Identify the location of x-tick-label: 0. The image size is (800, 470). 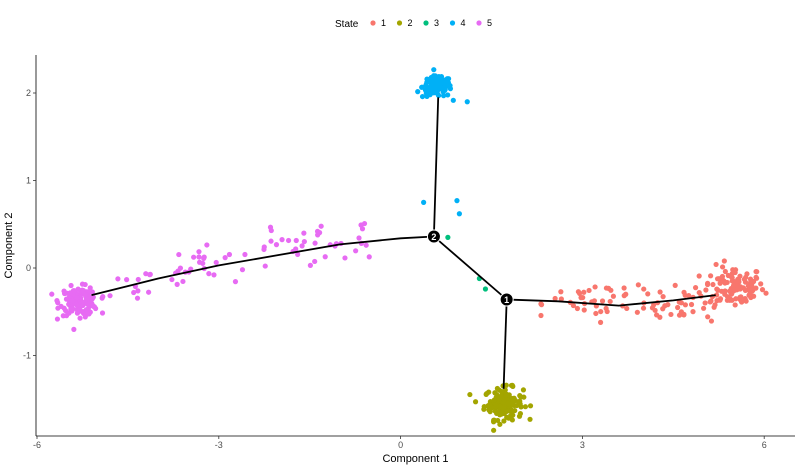
(400, 445).